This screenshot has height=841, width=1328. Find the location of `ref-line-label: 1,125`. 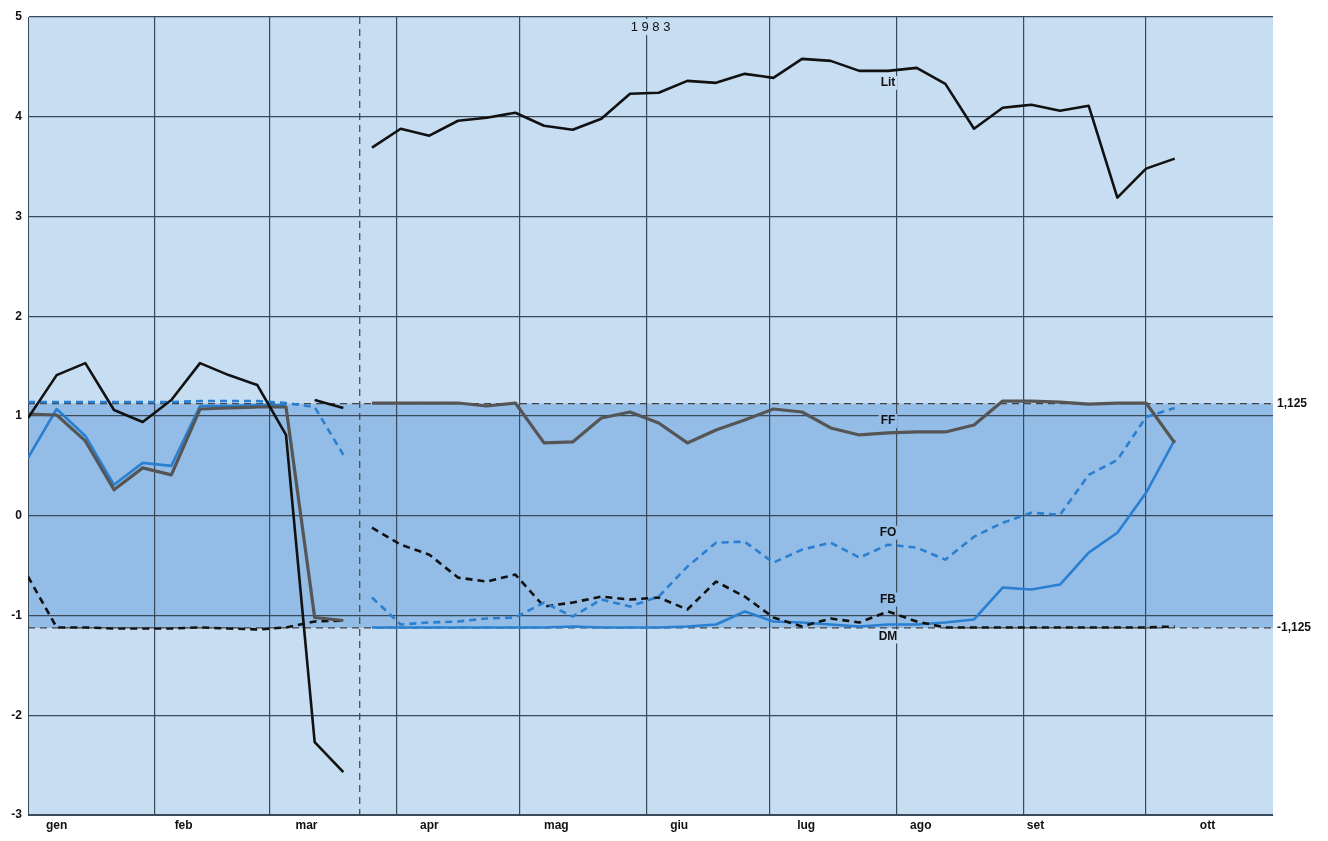

ref-line-label: 1,125 is located at coordinates (1292, 402).